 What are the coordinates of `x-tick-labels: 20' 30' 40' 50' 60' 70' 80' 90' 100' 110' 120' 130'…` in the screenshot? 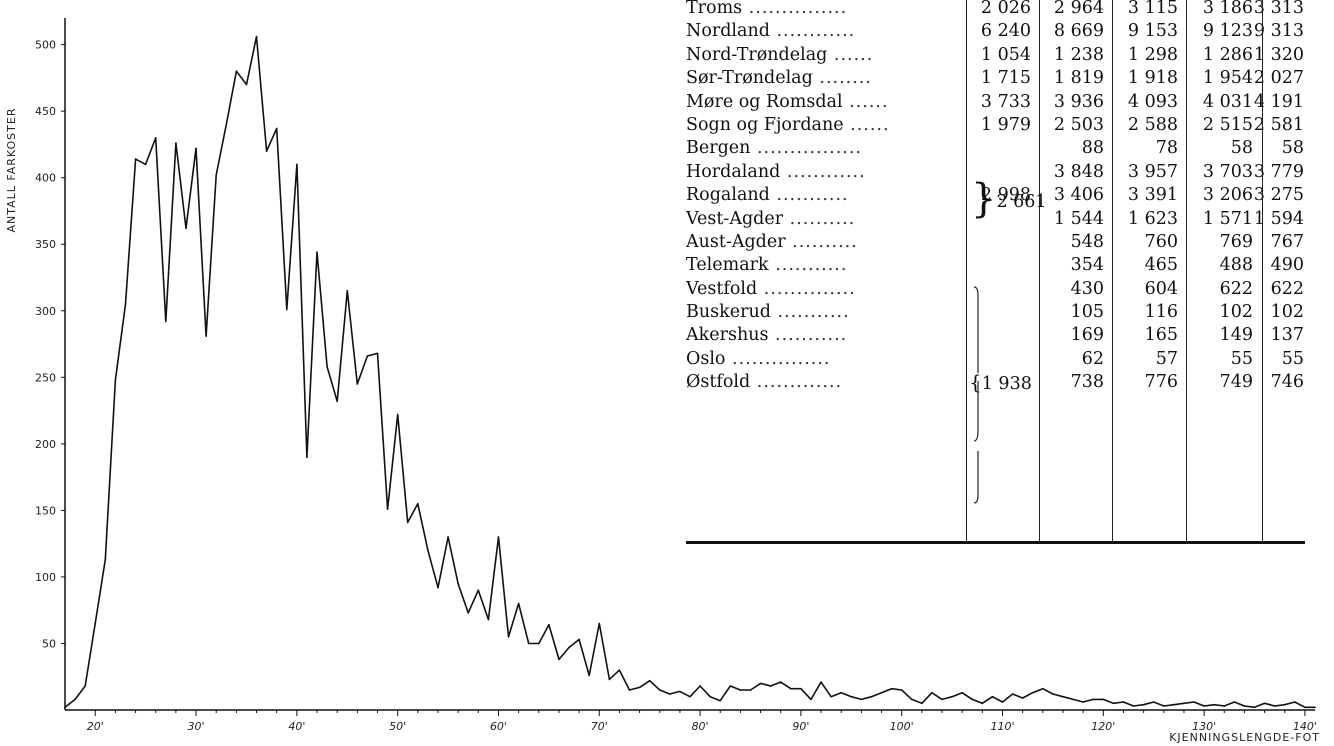 It's located at (702, 726).